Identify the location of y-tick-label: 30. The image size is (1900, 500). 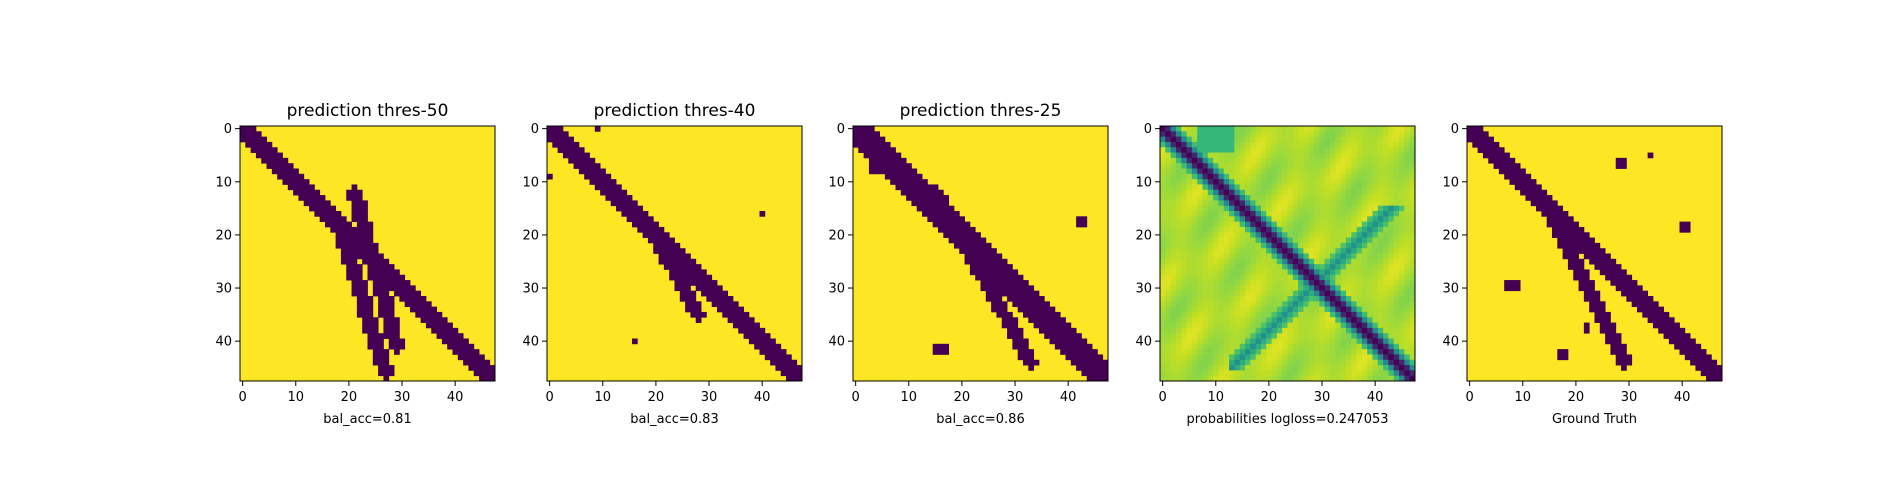
(223, 289).